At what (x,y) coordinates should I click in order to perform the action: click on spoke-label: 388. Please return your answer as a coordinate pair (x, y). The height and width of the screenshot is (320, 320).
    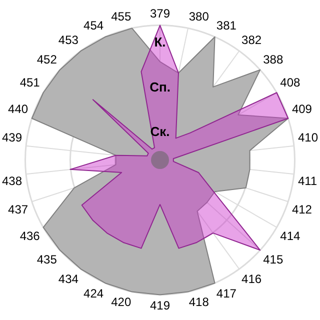
    Looking at the image, I should click on (273, 59).